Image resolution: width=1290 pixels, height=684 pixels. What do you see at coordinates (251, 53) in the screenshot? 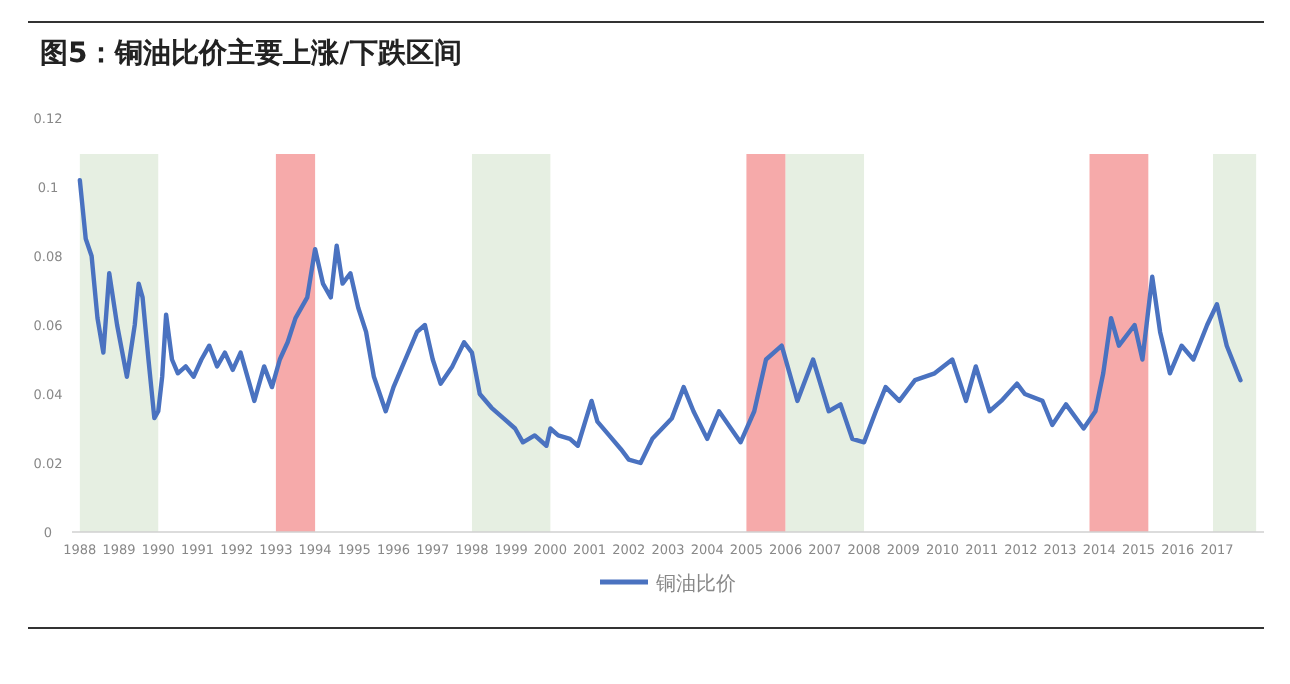
I see `chart-title: 图5：铜油比价主要上涨/下跌区间` at bounding box center [251, 53].